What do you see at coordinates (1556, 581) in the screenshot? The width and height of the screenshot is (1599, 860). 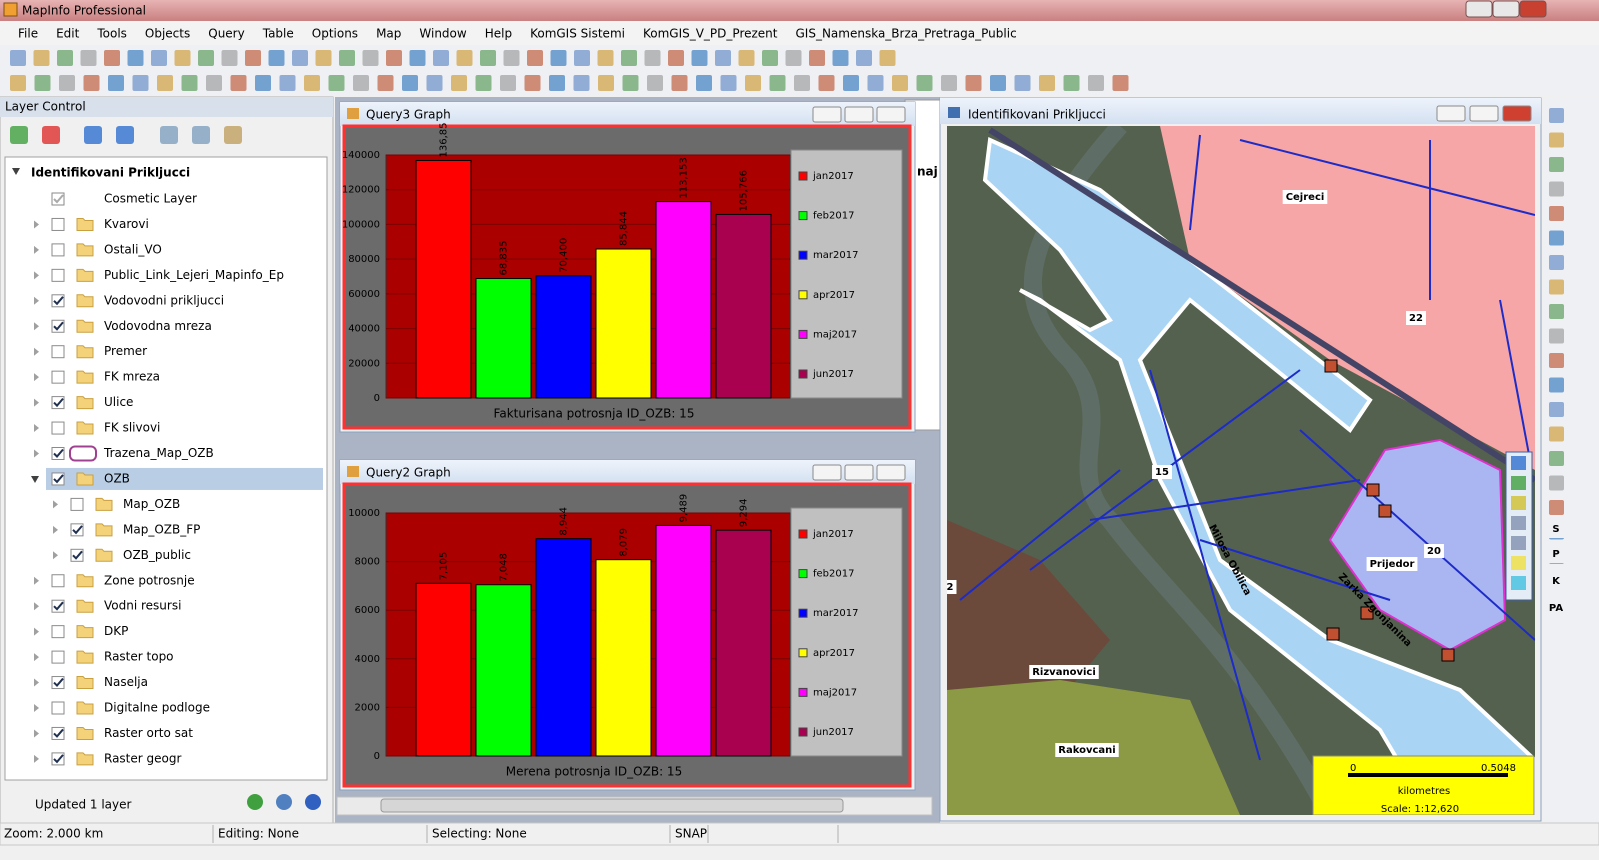 I see `tool-letter: K` at bounding box center [1556, 581].